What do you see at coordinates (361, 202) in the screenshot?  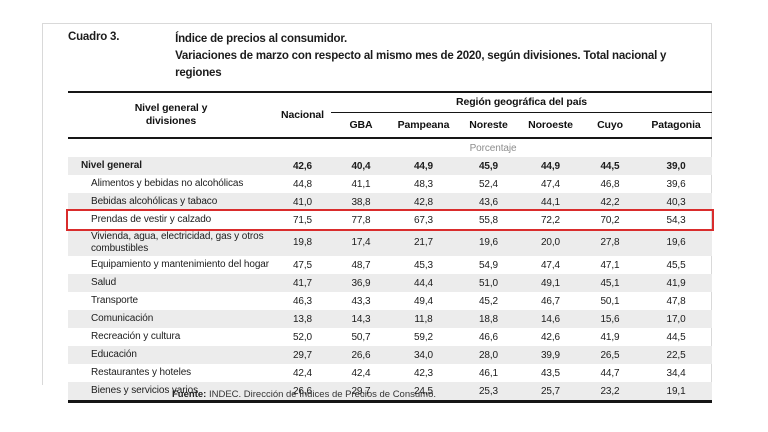 I see `value-cell: 38,8` at bounding box center [361, 202].